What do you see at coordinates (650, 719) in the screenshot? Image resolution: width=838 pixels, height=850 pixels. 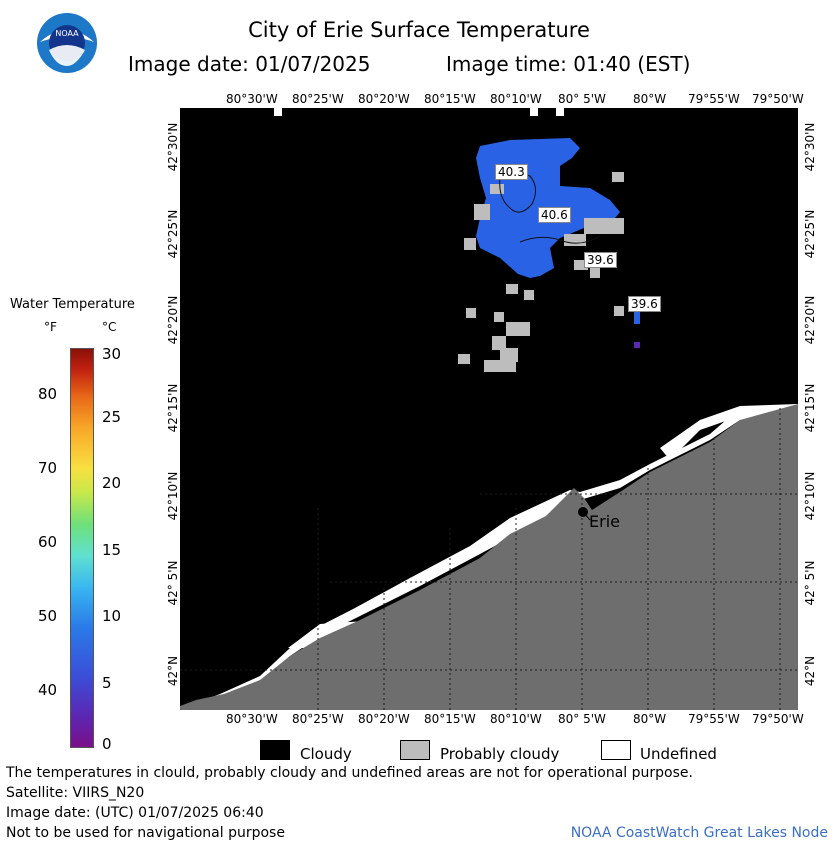 I see `lon-label-bottom: 80°W` at bounding box center [650, 719].